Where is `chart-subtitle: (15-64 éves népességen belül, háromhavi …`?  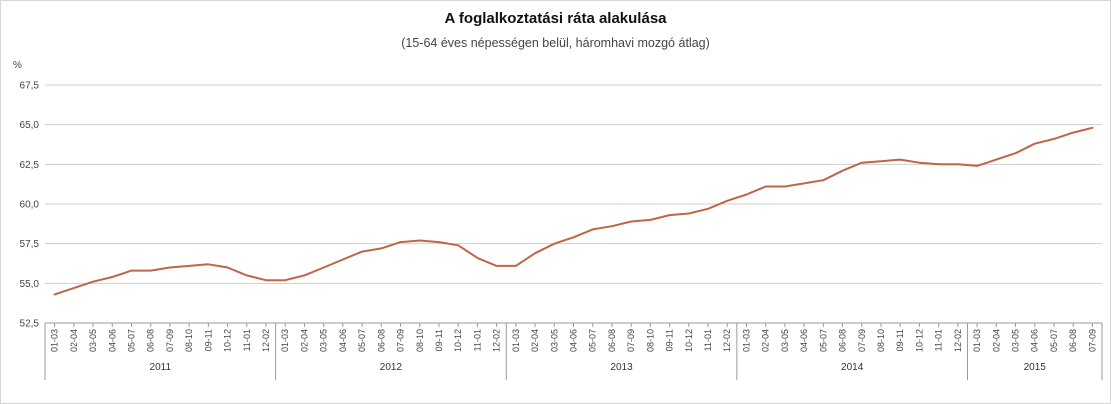 chart-subtitle: (15-64 éves népességen belül, háromhavi … is located at coordinates (555, 43).